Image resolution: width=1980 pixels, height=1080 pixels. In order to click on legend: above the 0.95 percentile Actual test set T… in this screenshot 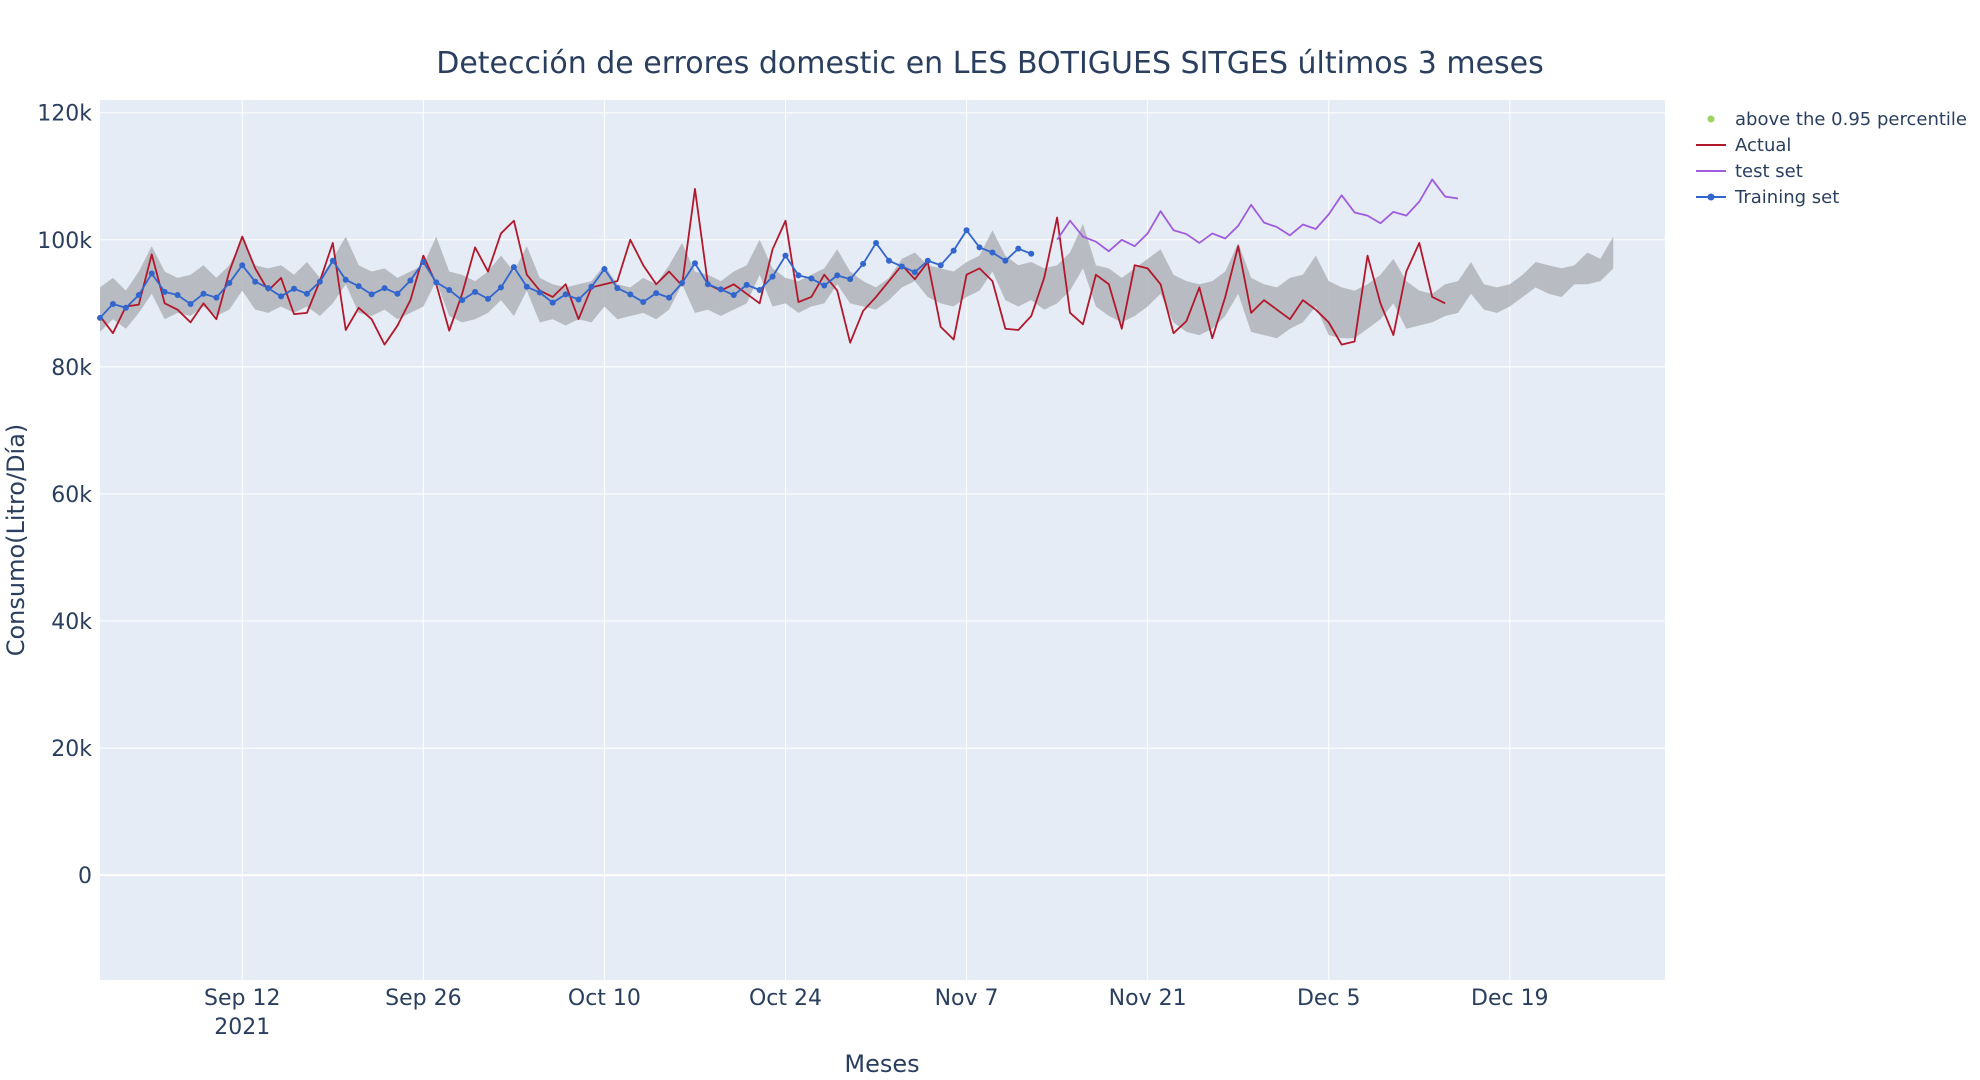, I will do `click(1831, 158)`.